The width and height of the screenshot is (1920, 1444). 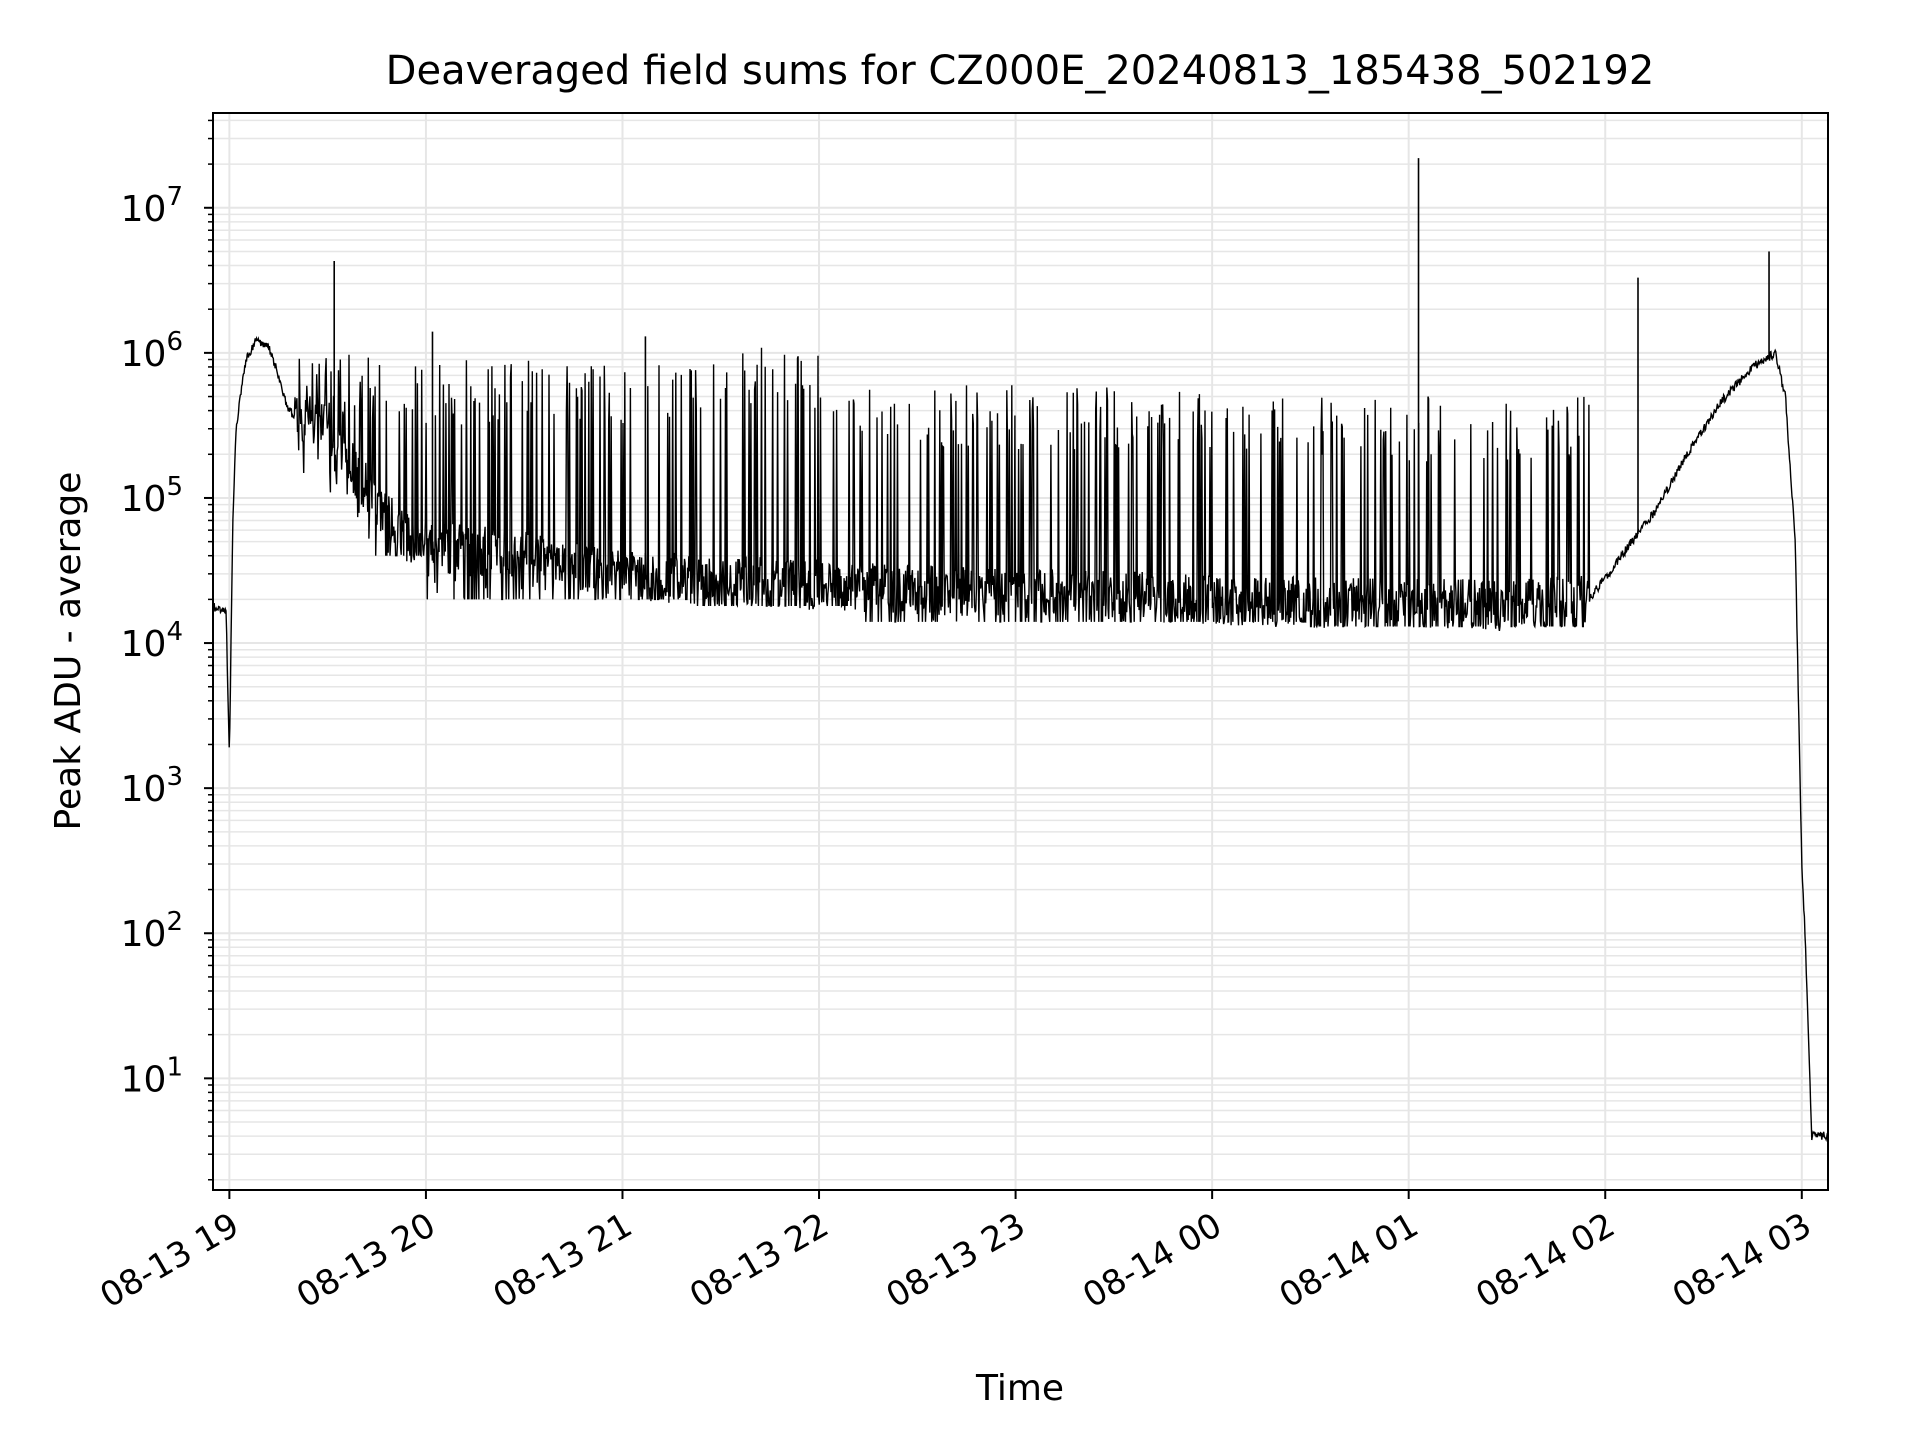 What do you see at coordinates (152, 206) in the screenshot?
I see `y-tick-label: 10⁷` at bounding box center [152, 206].